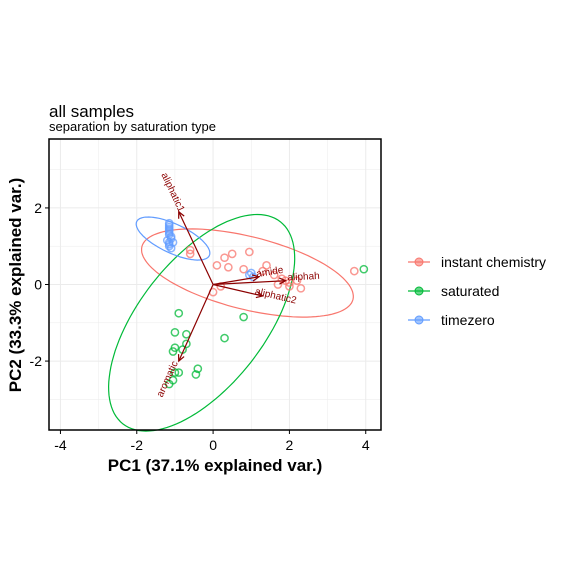  I want to click on y-tick-label: 0, so click(38, 285).